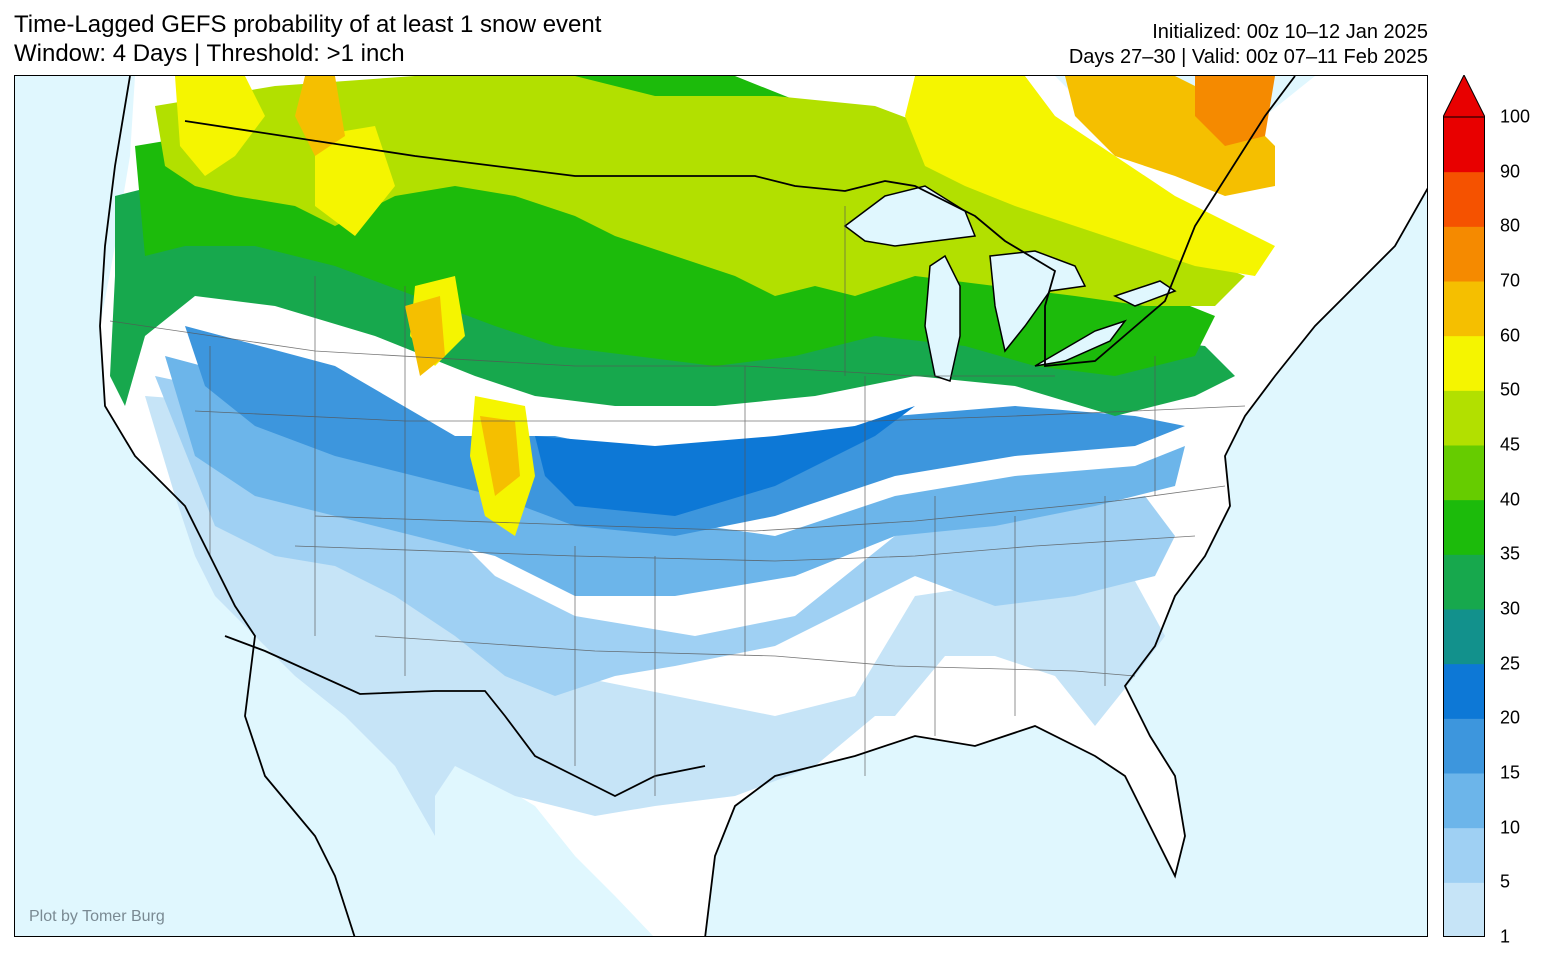 The image size is (1550, 963). What do you see at coordinates (1464, 96) in the screenshot?
I see `colorbar-extend-arrow` at bounding box center [1464, 96].